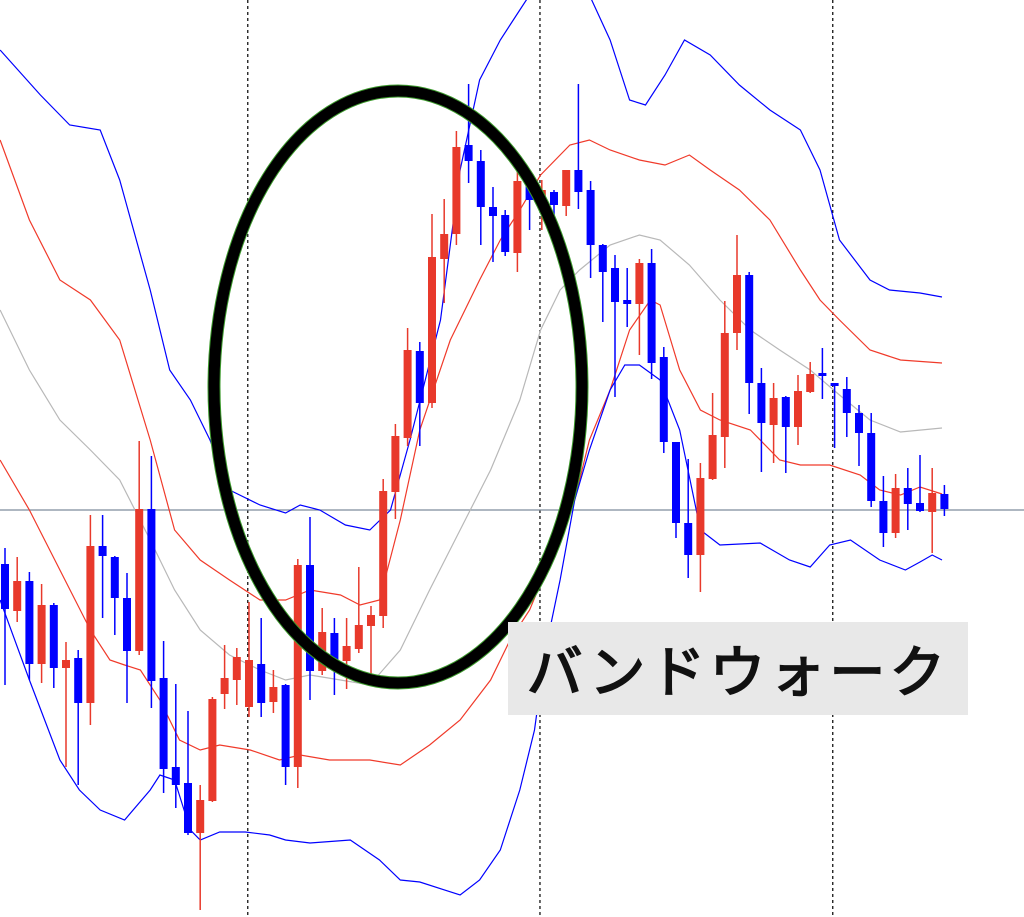 Image resolution: width=1024 pixels, height=917 pixels. What do you see at coordinates (738, 668) in the screenshot?
I see `annotation-label-box: バンドウォーク` at bounding box center [738, 668].